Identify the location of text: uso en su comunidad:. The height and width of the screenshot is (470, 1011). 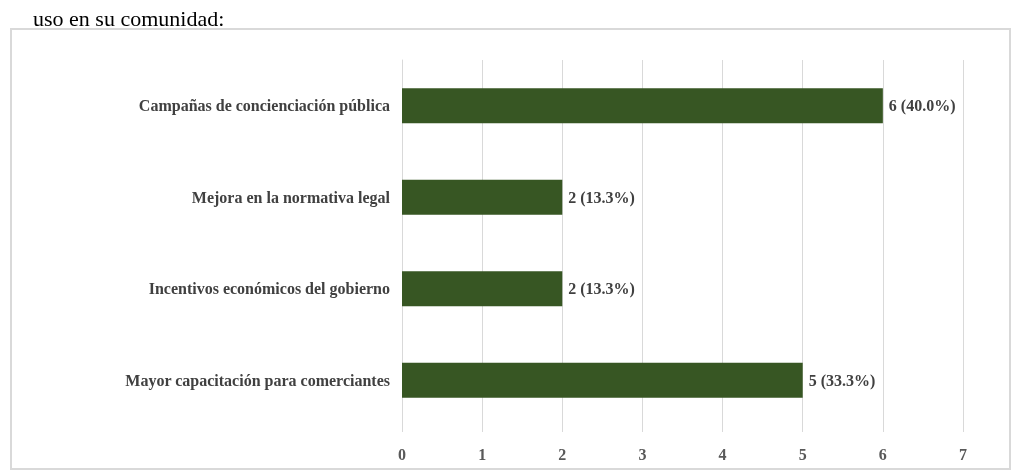
(129, 18).